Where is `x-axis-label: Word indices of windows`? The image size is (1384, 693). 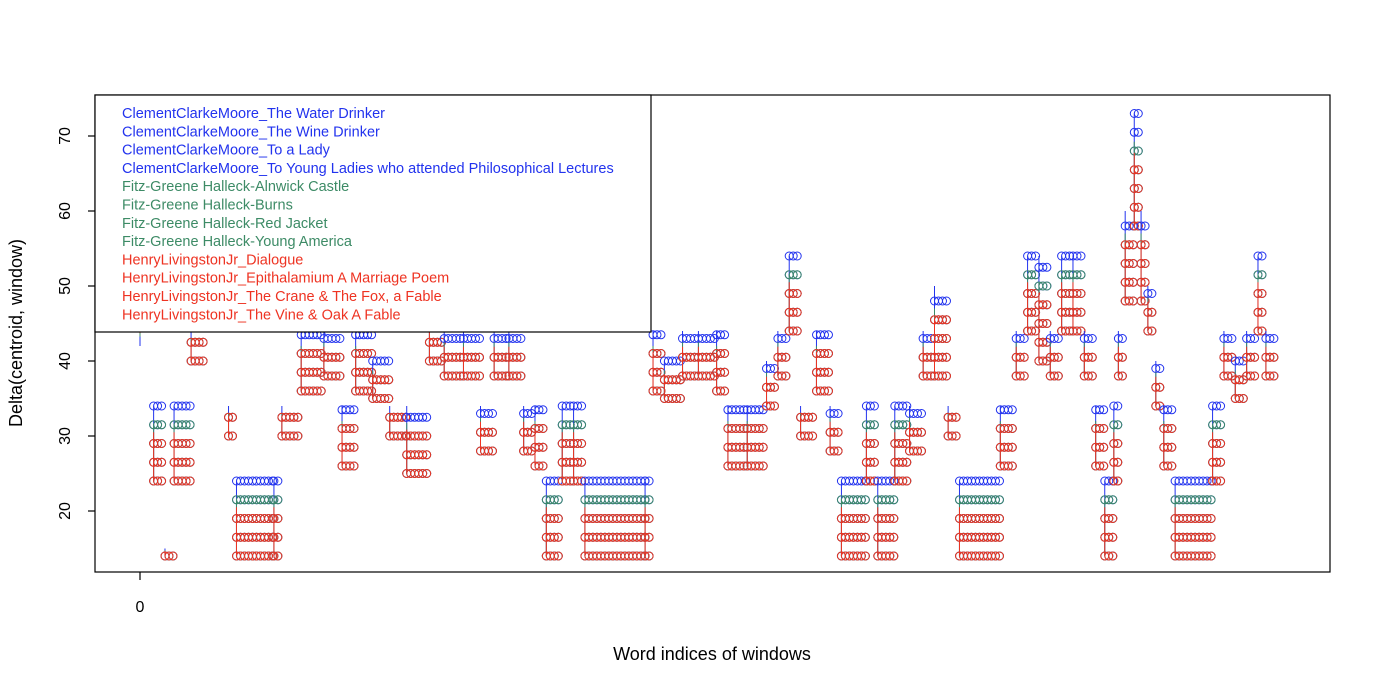 x-axis-label: Word indices of windows is located at coordinates (712, 654).